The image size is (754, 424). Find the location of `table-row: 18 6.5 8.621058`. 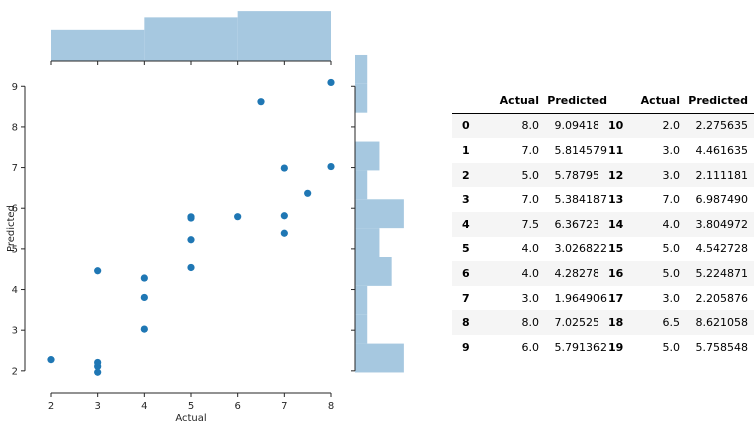

table-row: 18 6.5 8.621058 is located at coordinates (676, 322).